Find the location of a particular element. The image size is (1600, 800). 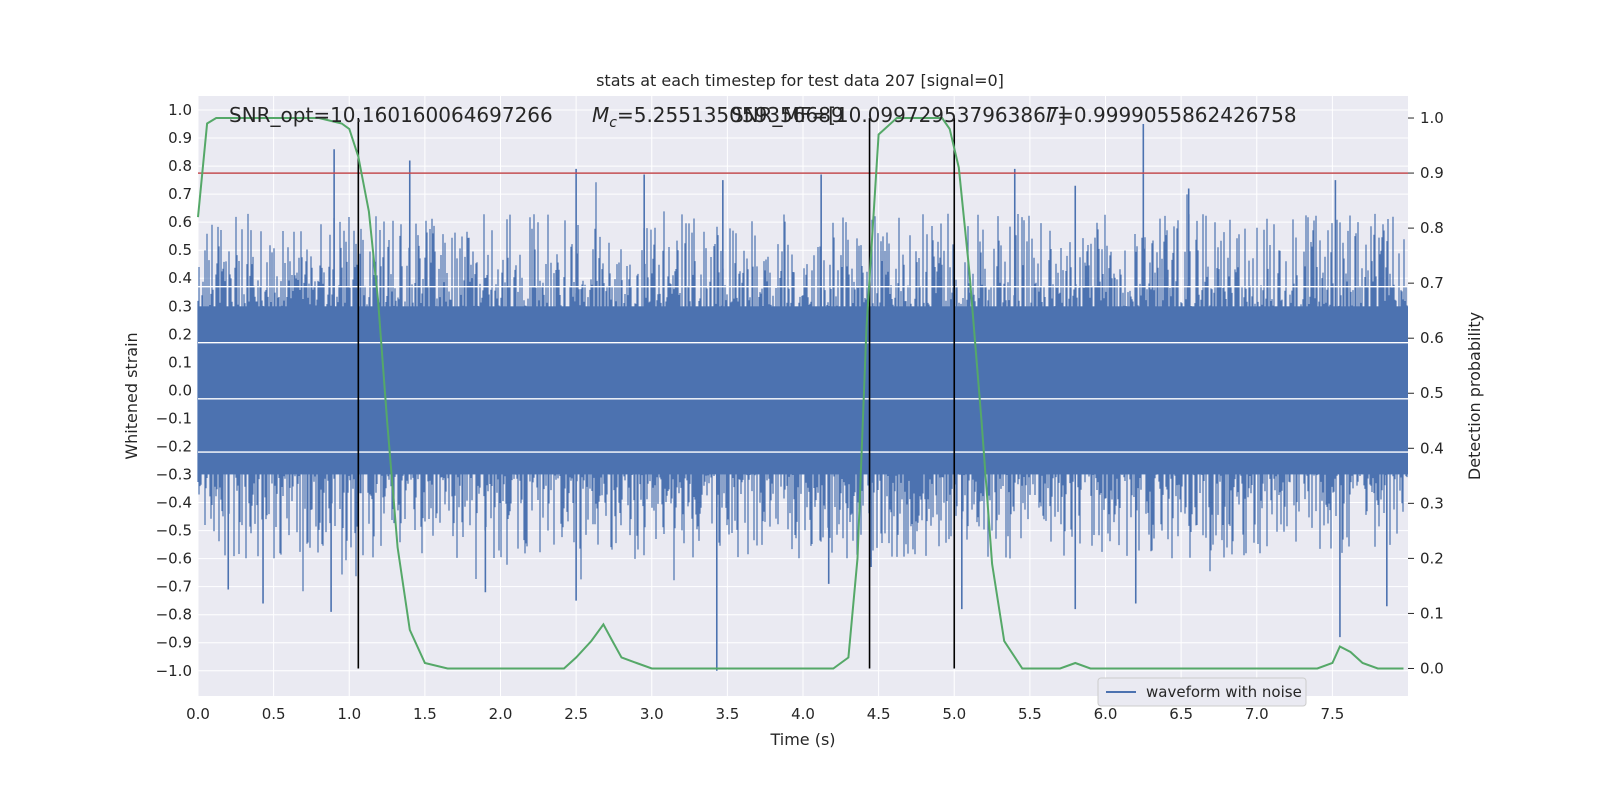

x-axis-label: Time (s) is located at coordinates (802, 739).